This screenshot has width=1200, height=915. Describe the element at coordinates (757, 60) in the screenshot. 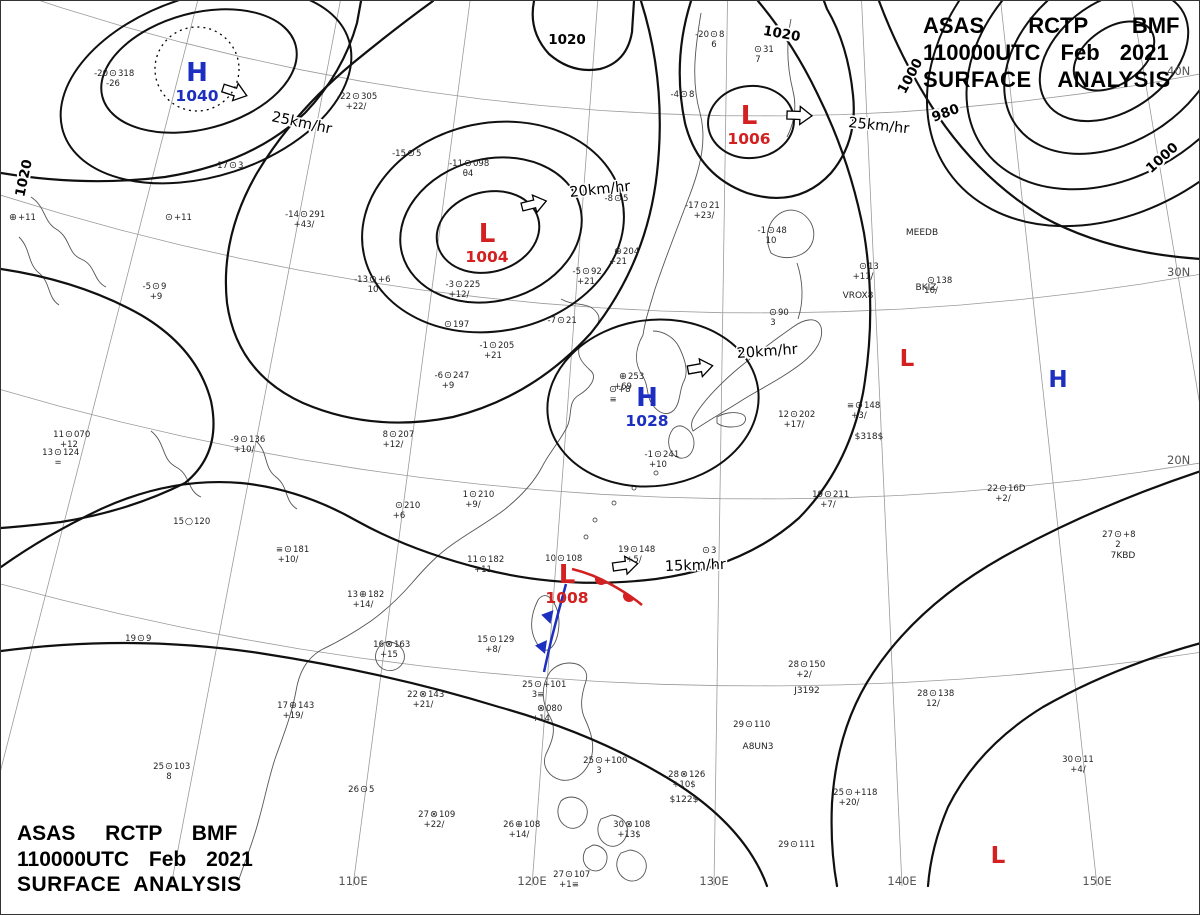

I see `station-value: 7` at that location.